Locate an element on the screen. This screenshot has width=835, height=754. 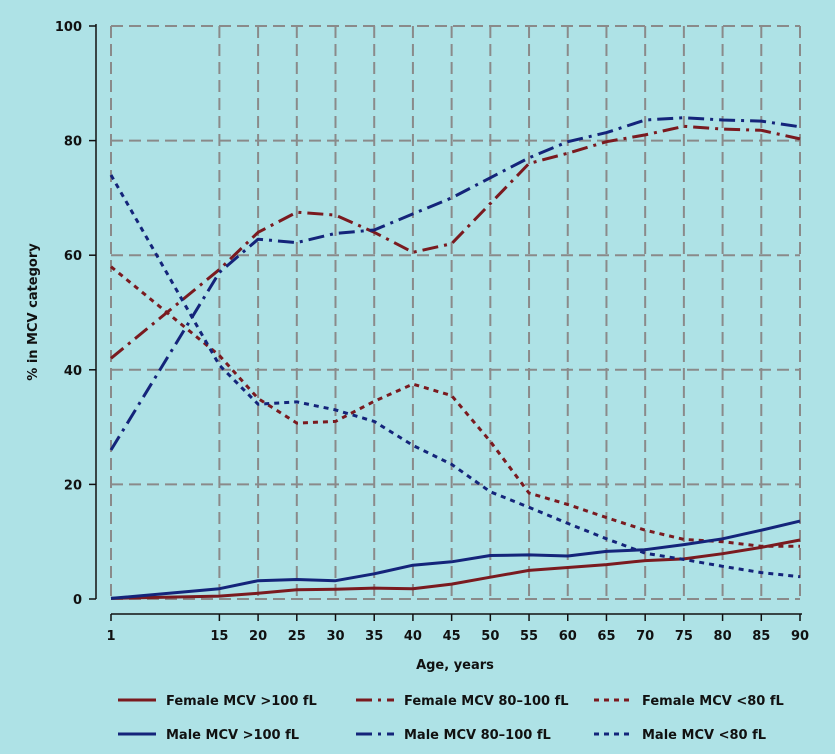
x-tick-label: 40 is located at coordinates (413, 636).